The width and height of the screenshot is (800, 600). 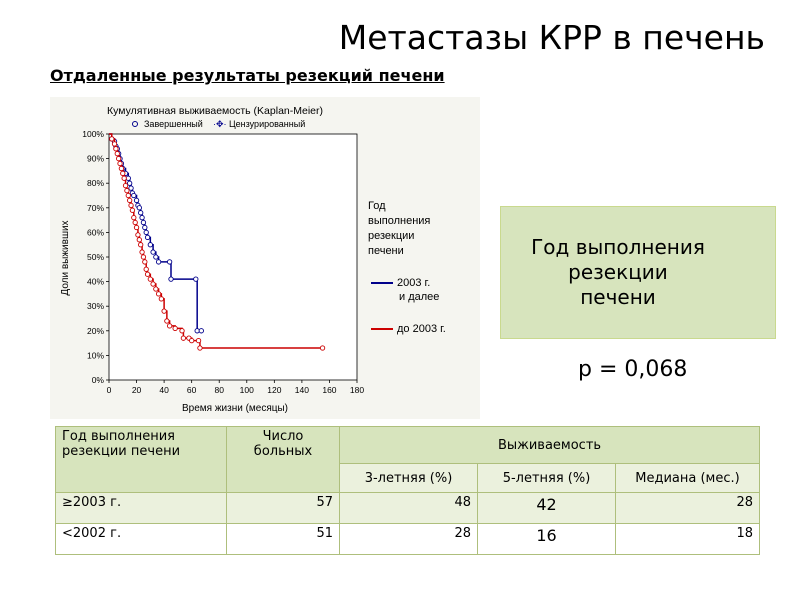 What do you see at coordinates (386, 251) in the screenshot?
I see `legend-title-line-4: печени` at bounding box center [386, 251].